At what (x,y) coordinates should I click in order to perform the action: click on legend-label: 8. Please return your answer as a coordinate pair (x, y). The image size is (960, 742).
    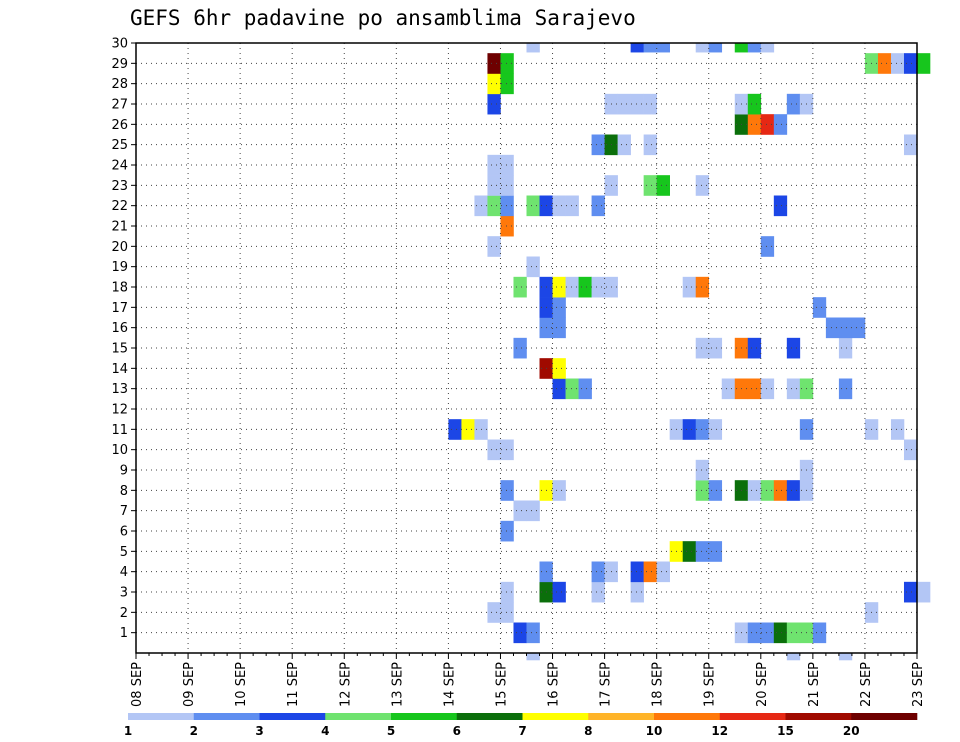
    Looking at the image, I should click on (588, 731).